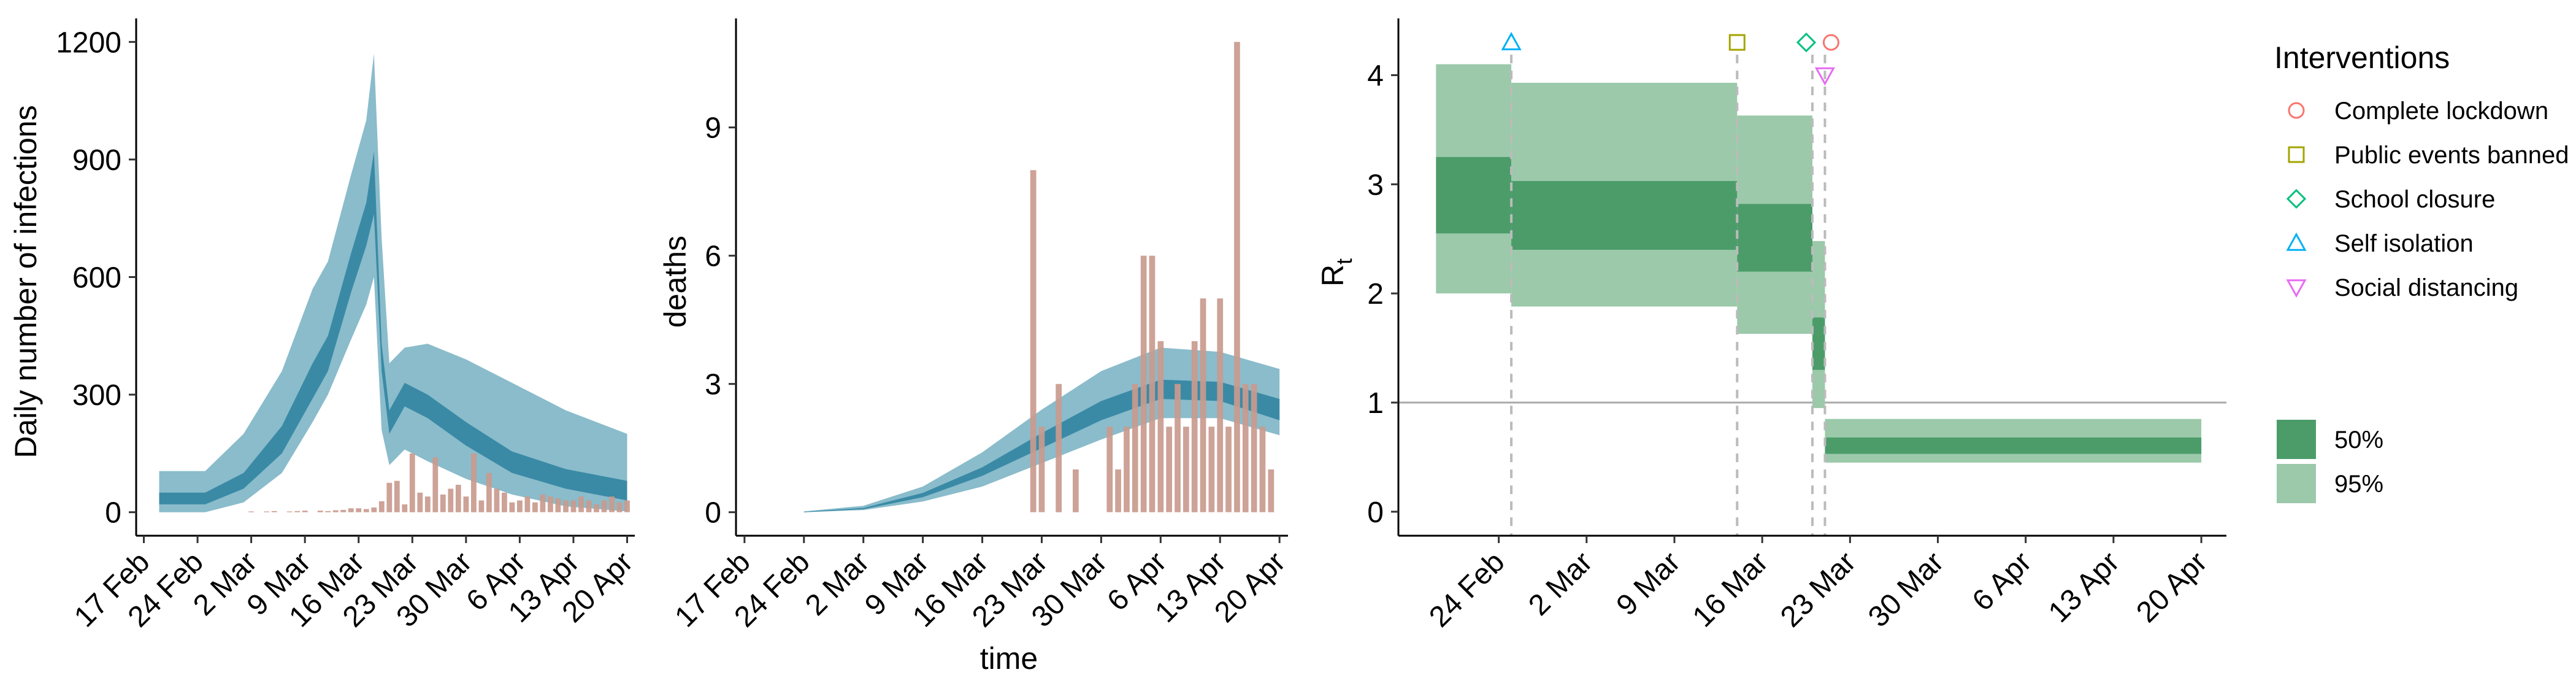  I want to click on rt-x-tick-label: 24 Feb, so click(1467, 589).